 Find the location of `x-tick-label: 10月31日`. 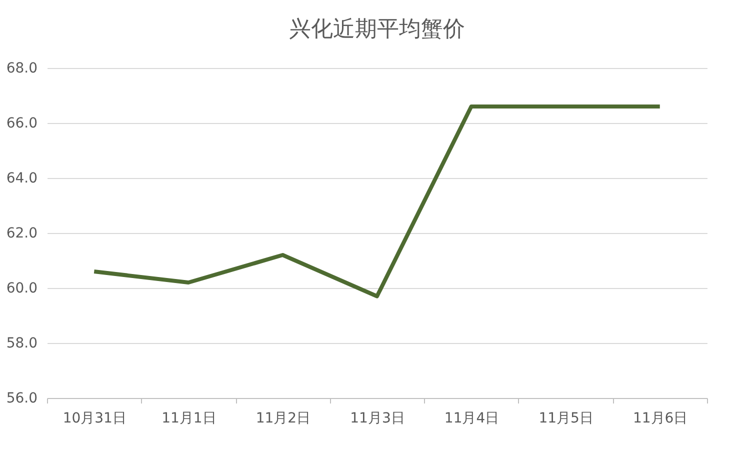

x-tick-label: 10月31日 is located at coordinates (94, 418).